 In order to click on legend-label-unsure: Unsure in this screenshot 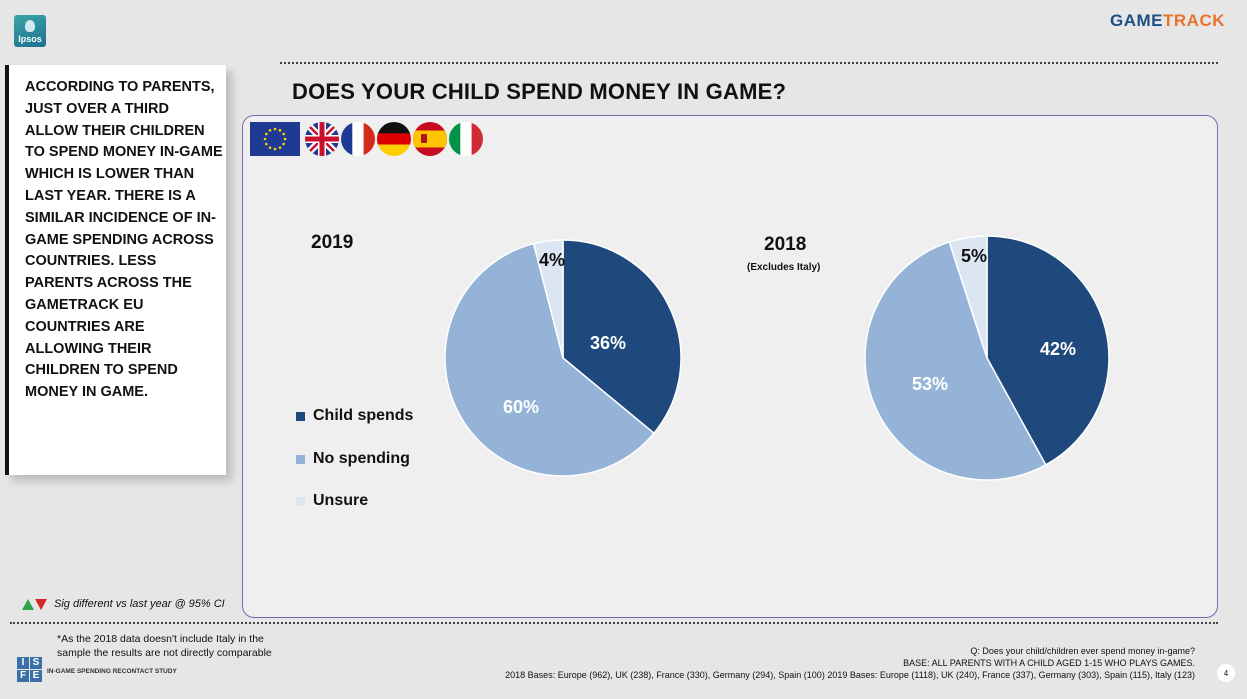, I will do `click(341, 500)`.